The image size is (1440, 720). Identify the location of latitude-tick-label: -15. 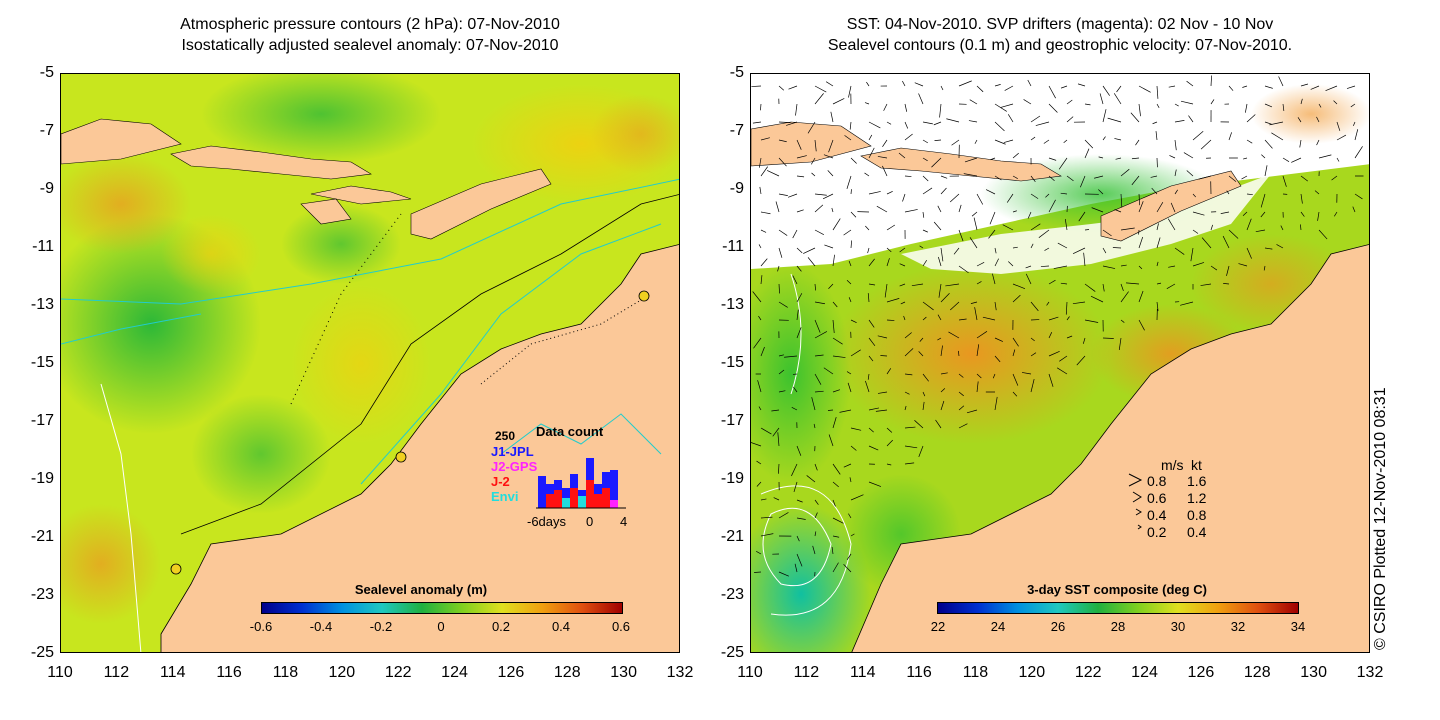
(42, 362).